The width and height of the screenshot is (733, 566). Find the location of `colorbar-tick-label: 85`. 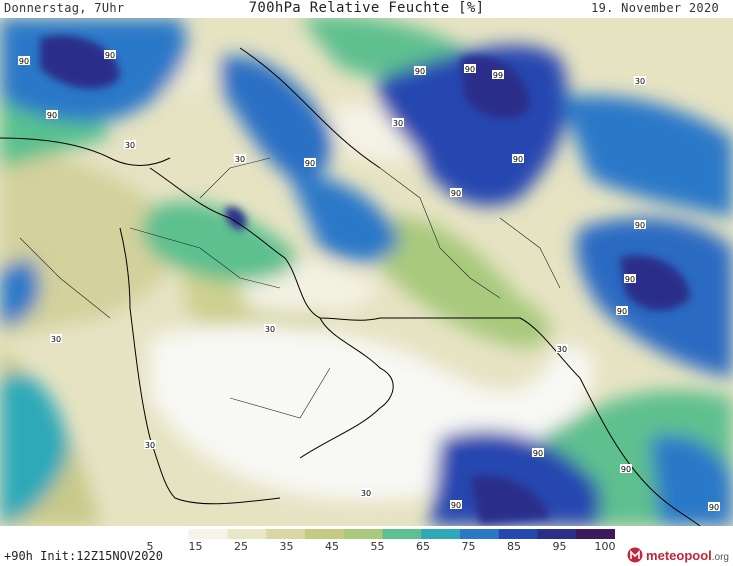

colorbar-tick-label: 85 is located at coordinates (514, 546).